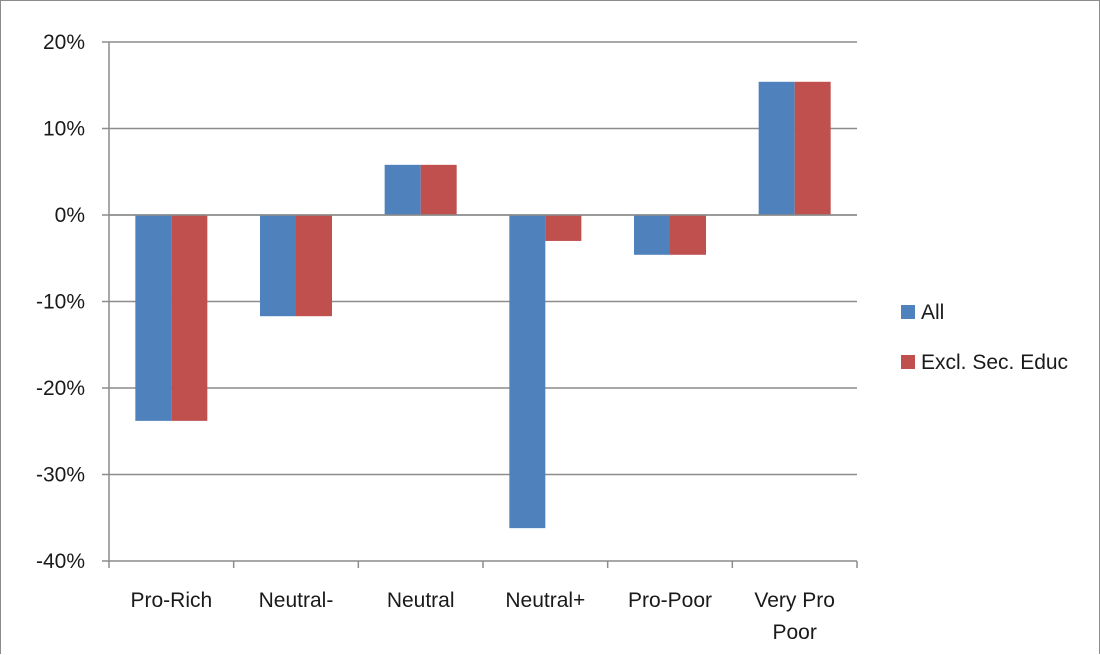 Image resolution: width=1100 pixels, height=655 pixels. Describe the element at coordinates (932, 312) in the screenshot. I see `legend-label: All` at that location.